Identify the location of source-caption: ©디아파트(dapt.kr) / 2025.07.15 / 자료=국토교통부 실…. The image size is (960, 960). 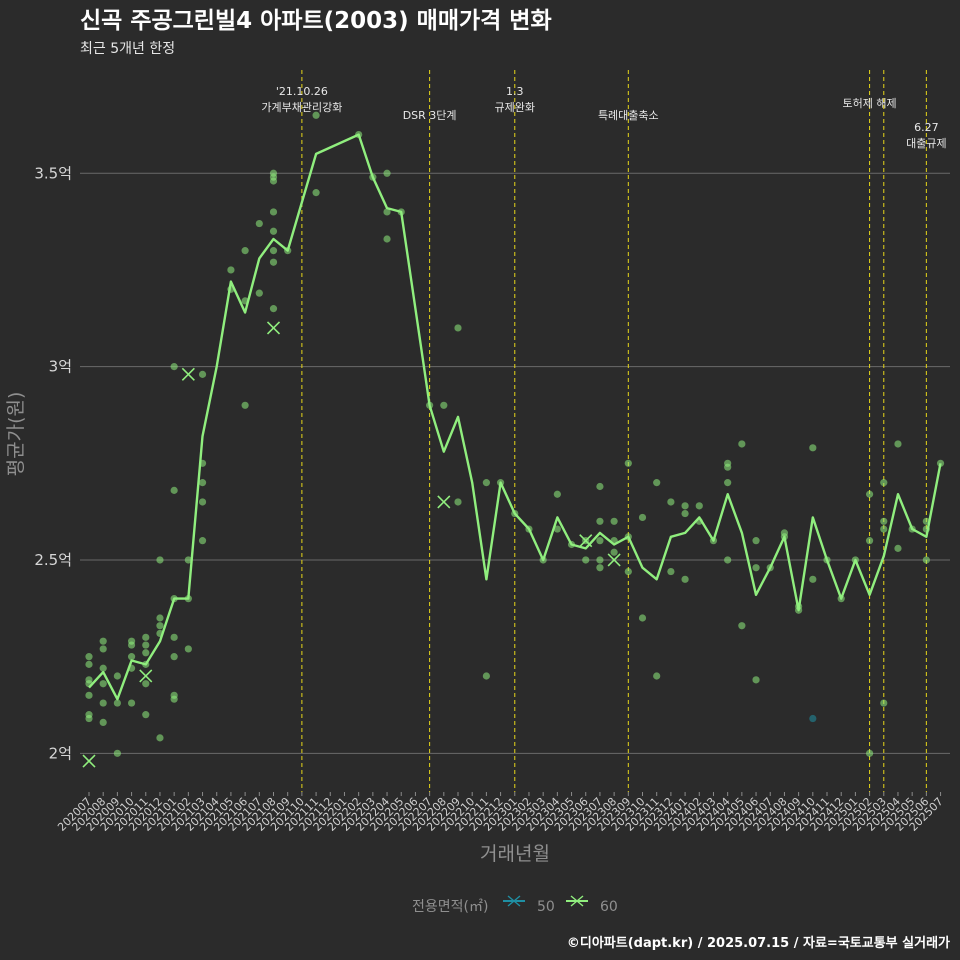
(758, 943).